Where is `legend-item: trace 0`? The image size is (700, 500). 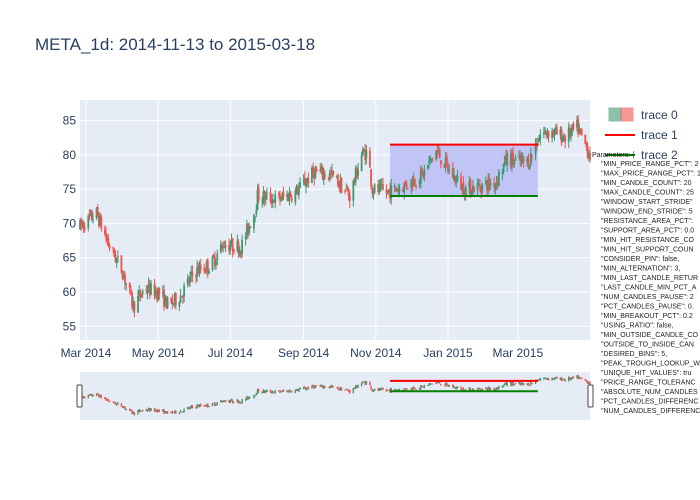
legend-item: trace 0 is located at coordinates (643, 114).